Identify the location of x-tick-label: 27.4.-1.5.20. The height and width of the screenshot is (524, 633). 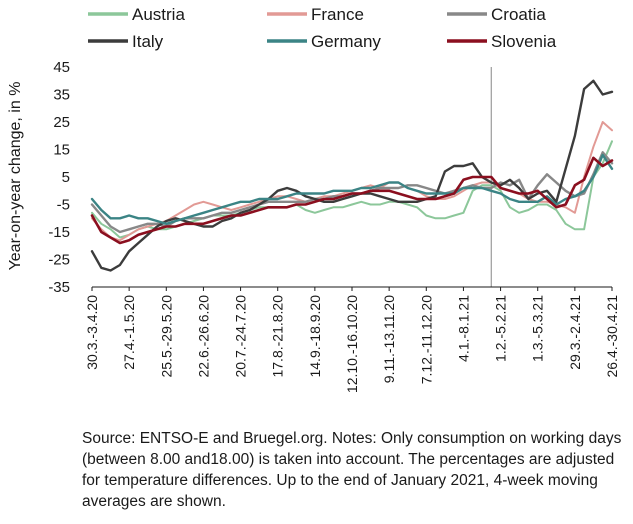
(129, 332).